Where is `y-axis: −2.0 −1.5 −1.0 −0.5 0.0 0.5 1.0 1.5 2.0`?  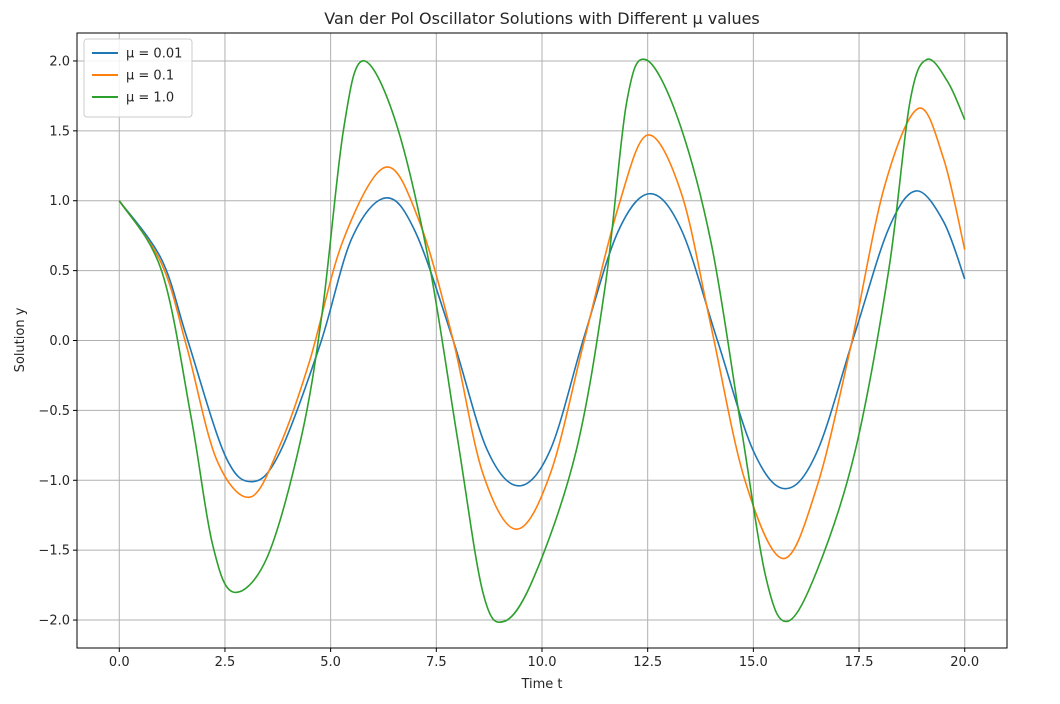 y-axis: −2.0 −1.5 −1.0 −0.5 0.0 0.5 1.0 1.5 2.0 is located at coordinates (57, 341).